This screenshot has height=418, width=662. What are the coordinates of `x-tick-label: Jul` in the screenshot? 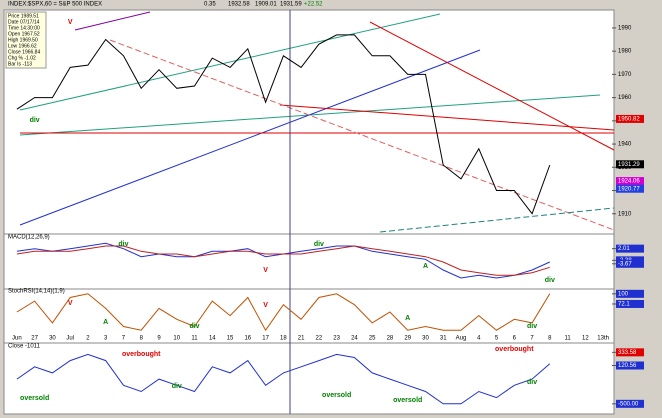 It's located at (70, 339).